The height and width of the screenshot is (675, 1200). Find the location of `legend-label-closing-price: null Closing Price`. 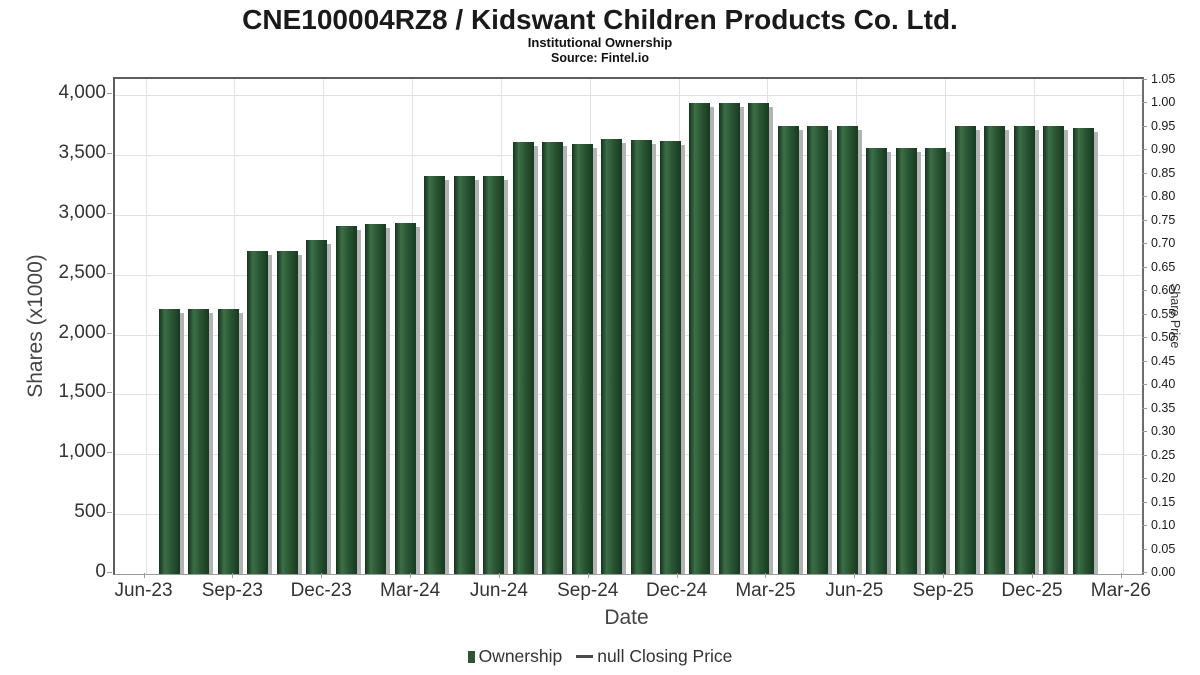

legend-label-closing-price: null Closing Price is located at coordinates (665, 656).